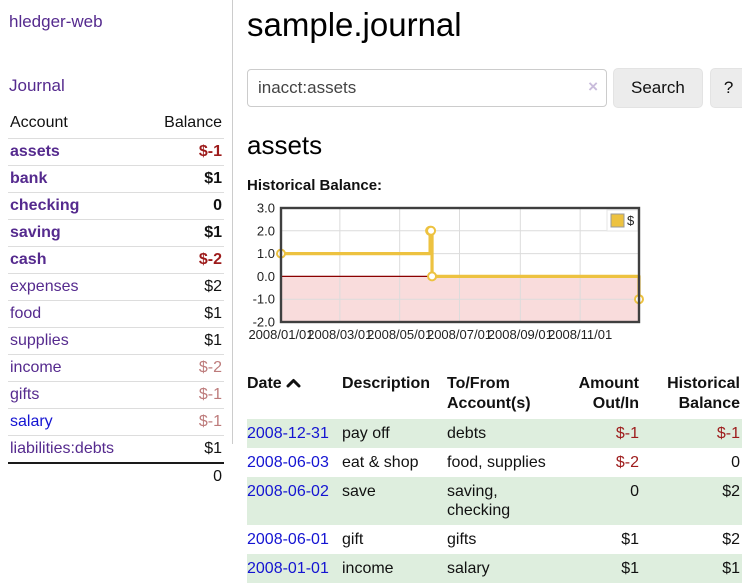 Image resolution: width=742 pixels, height=583 pixels. What do you see at coordinates (359, 491) in the screenshot?
I see `transaction-description: save` at bounding box center [359, 491].